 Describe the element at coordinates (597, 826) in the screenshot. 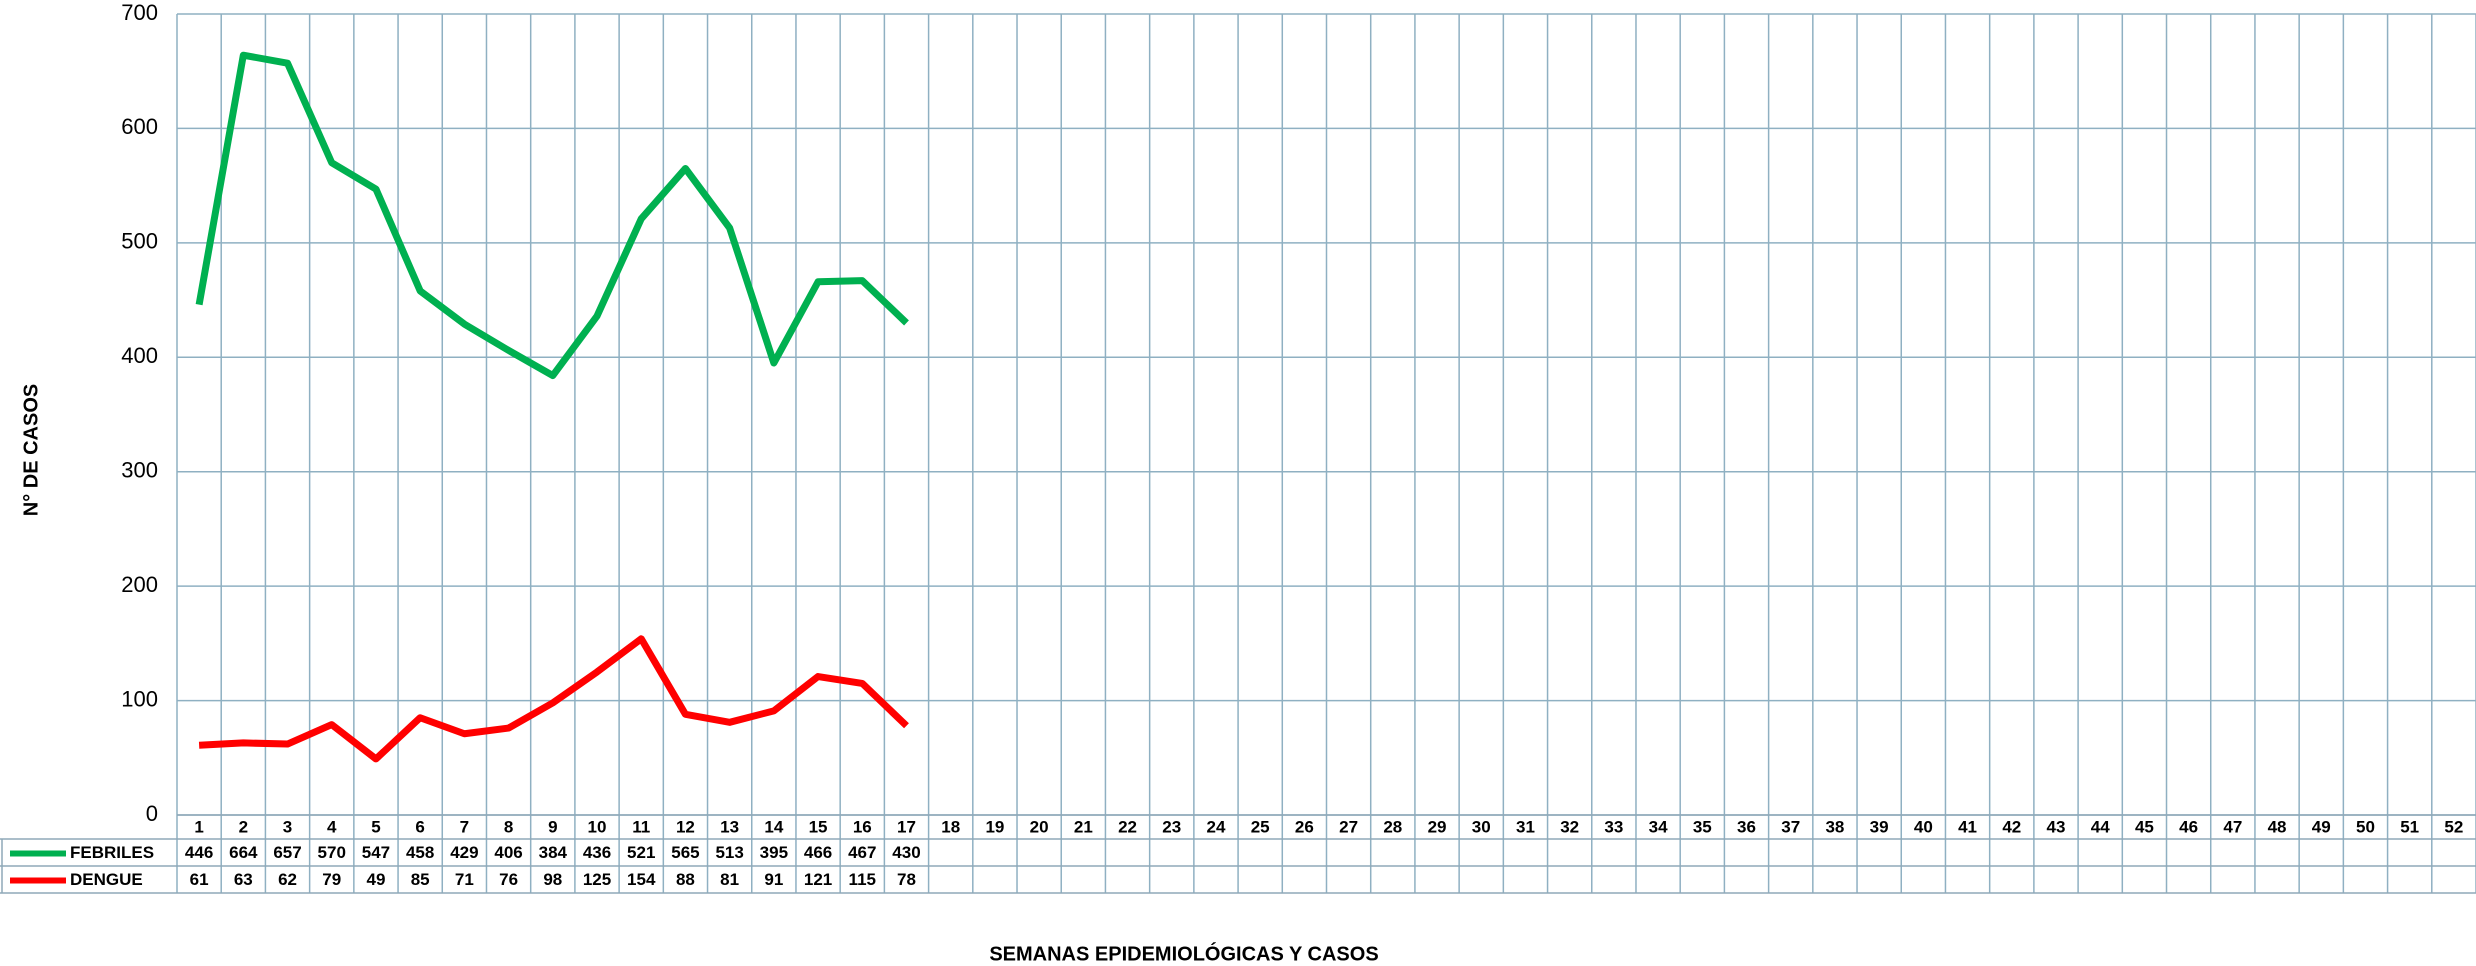

I see `x-tick-label: 10` at that location.